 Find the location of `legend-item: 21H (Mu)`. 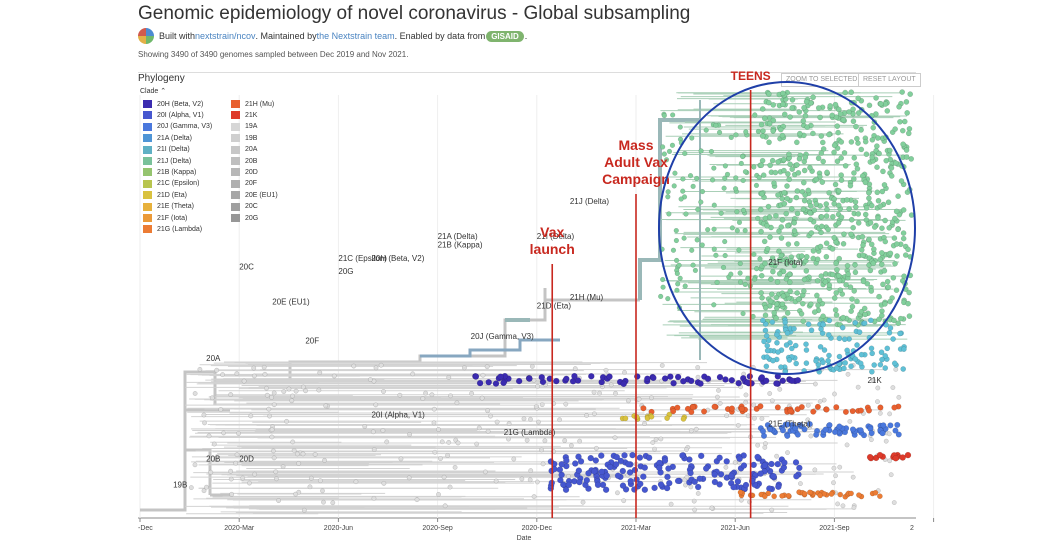

legend-item: 21H (Mu) is located at coordinates (252, 104).